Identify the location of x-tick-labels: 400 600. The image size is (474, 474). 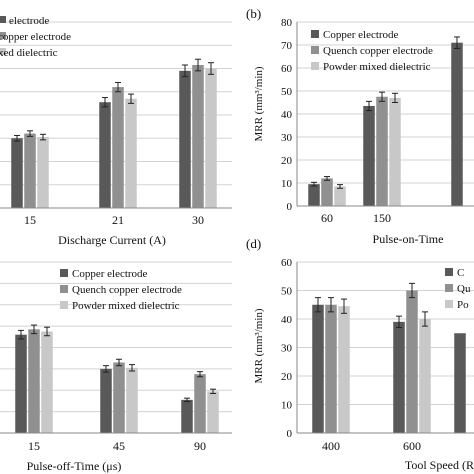
(371, 446).